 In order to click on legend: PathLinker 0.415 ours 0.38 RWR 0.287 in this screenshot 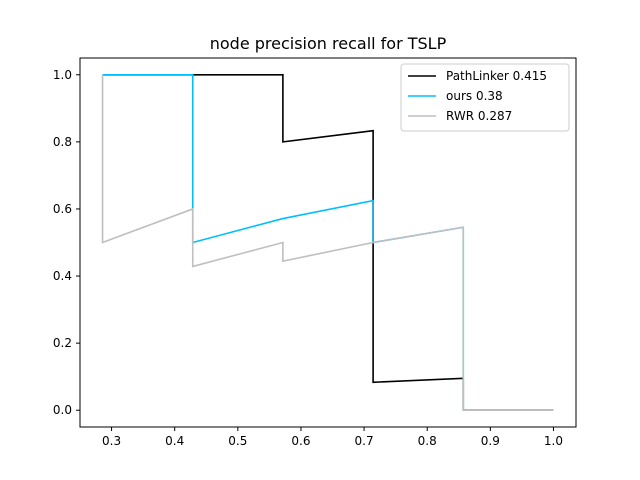, I will do `click(485, 97)`.